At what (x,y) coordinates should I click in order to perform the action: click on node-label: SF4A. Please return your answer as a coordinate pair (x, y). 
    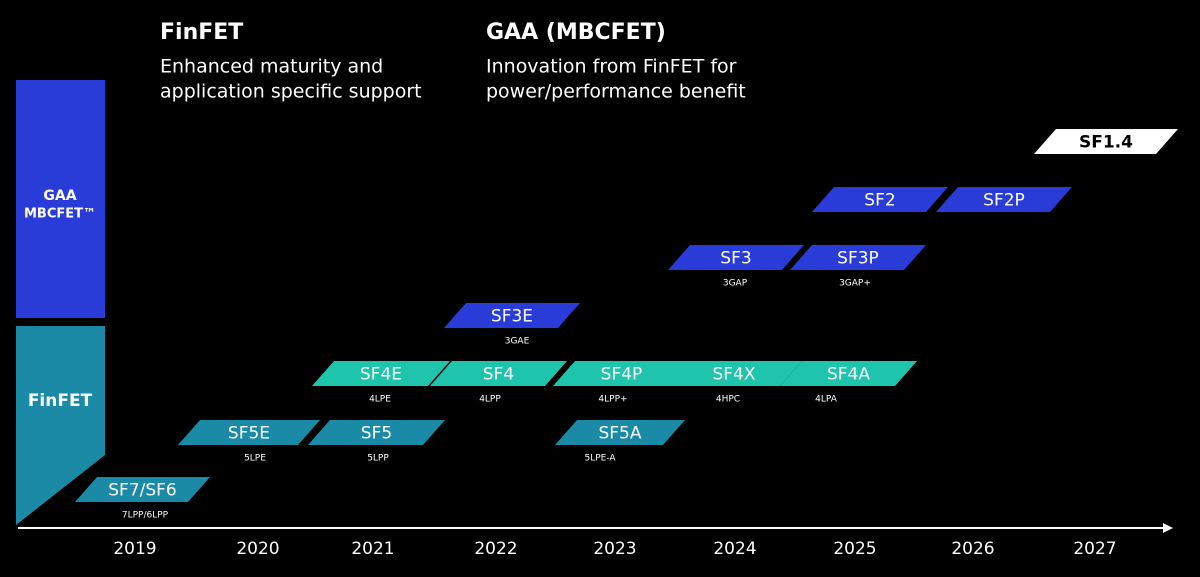
    Looking at the image, I should click on (848, 375).